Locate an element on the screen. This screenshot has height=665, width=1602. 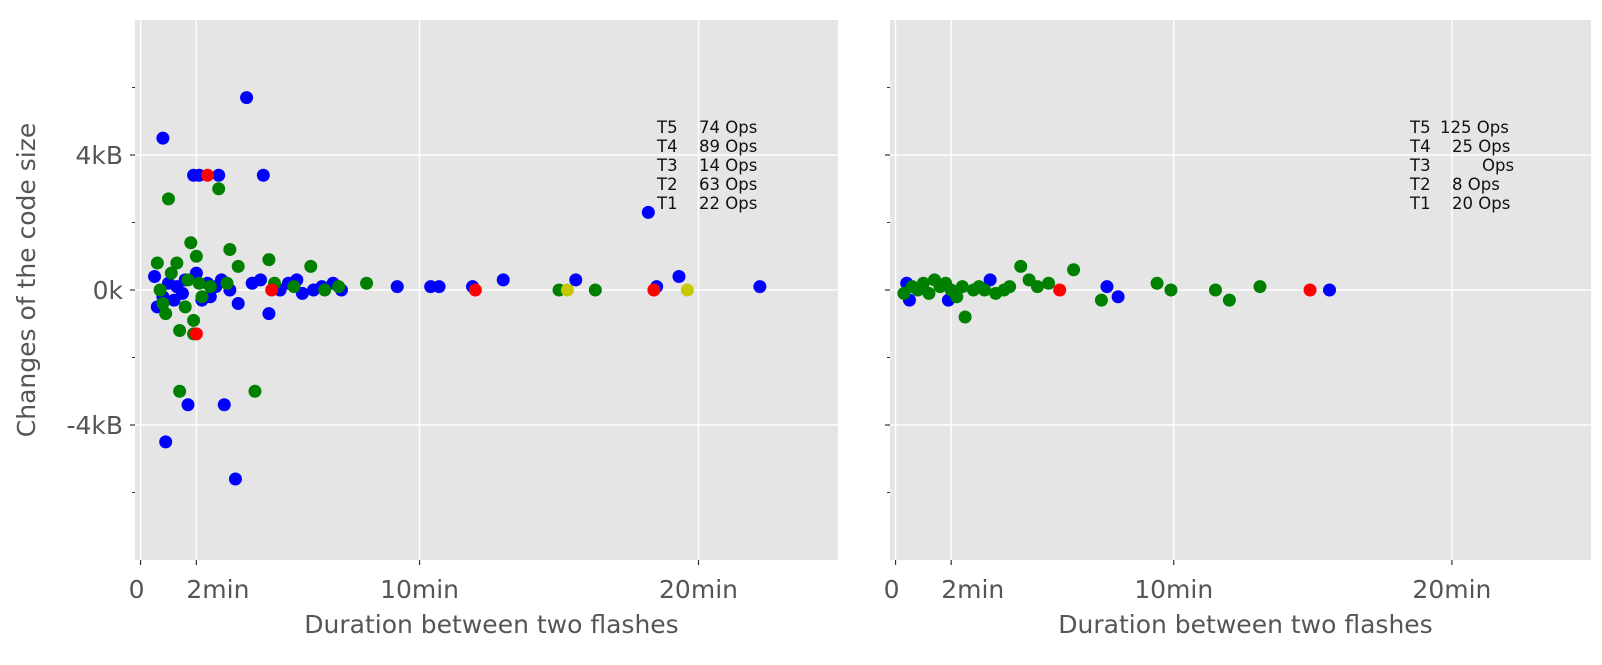
ops-legend: T5 125 Ops T4 25 Ops T3 Ops T2 8 Ops T1 20 Ops is located at coordinates (1461, 165).